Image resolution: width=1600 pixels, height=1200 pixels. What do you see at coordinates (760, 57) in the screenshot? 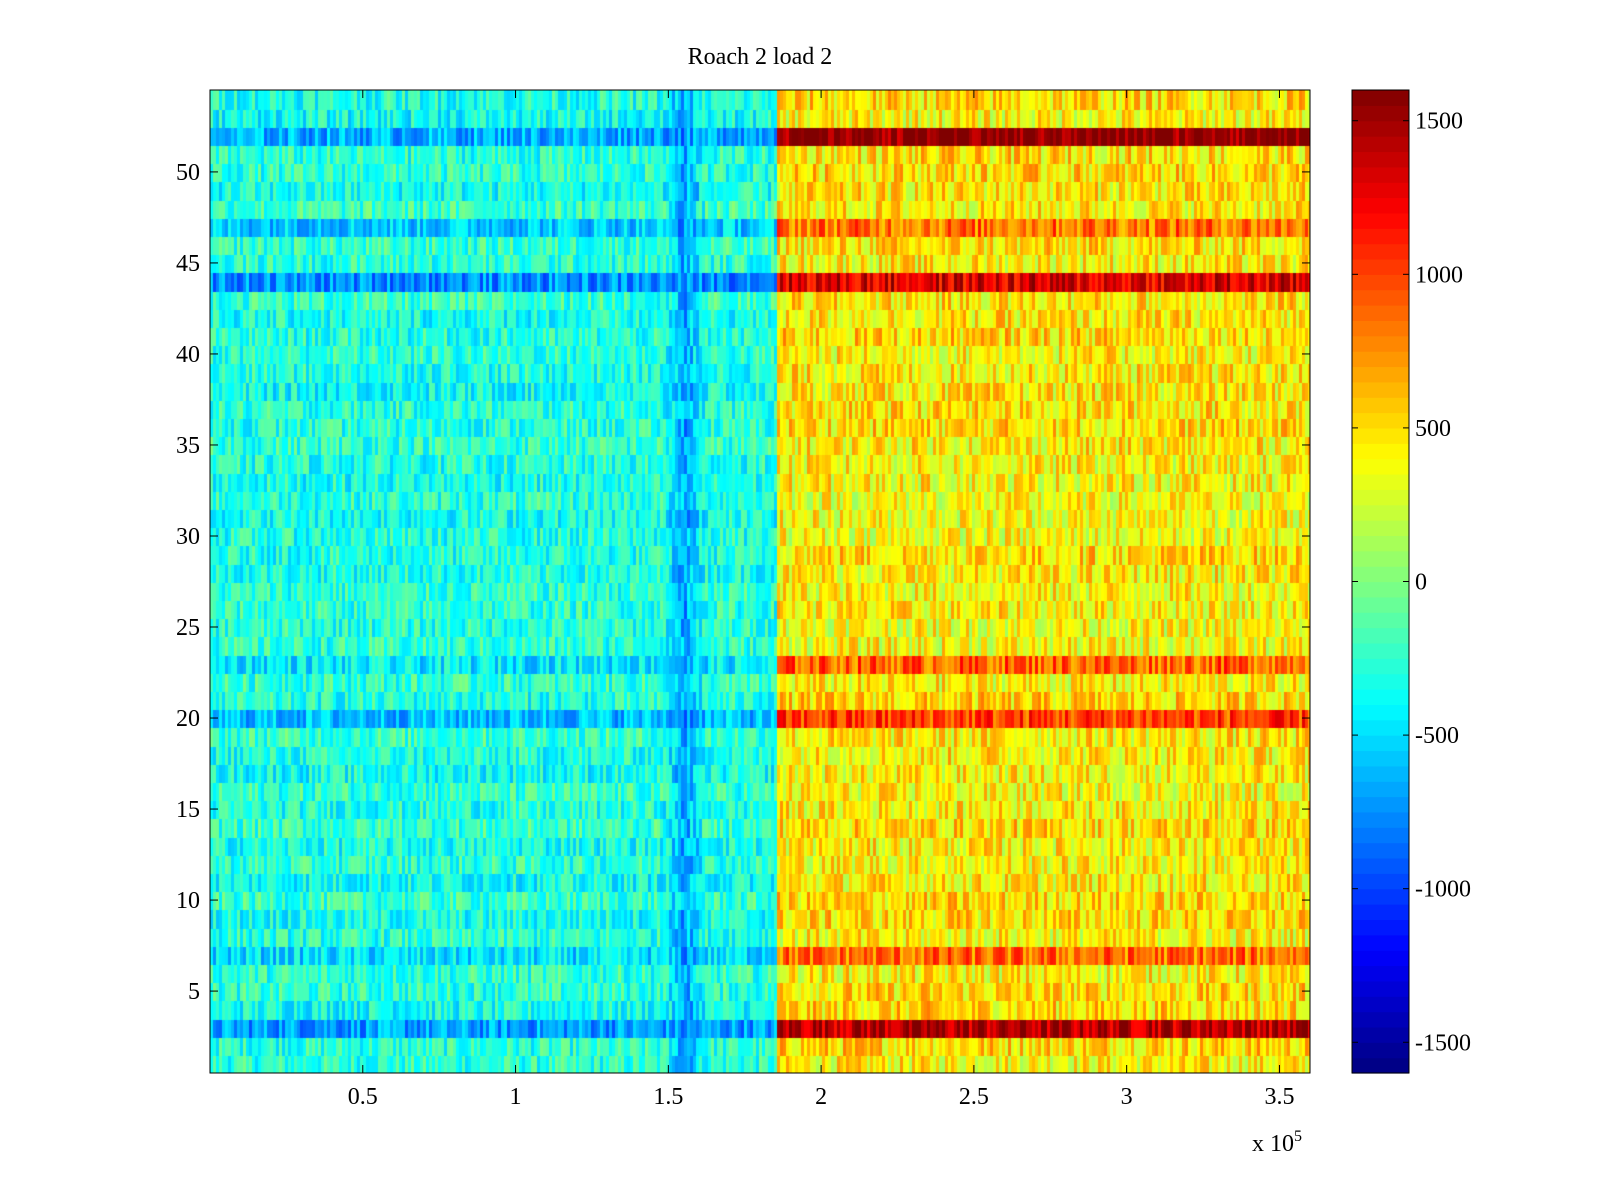
I see `chart-title: Roach 2 load 2` at bounding box center [760, 57].